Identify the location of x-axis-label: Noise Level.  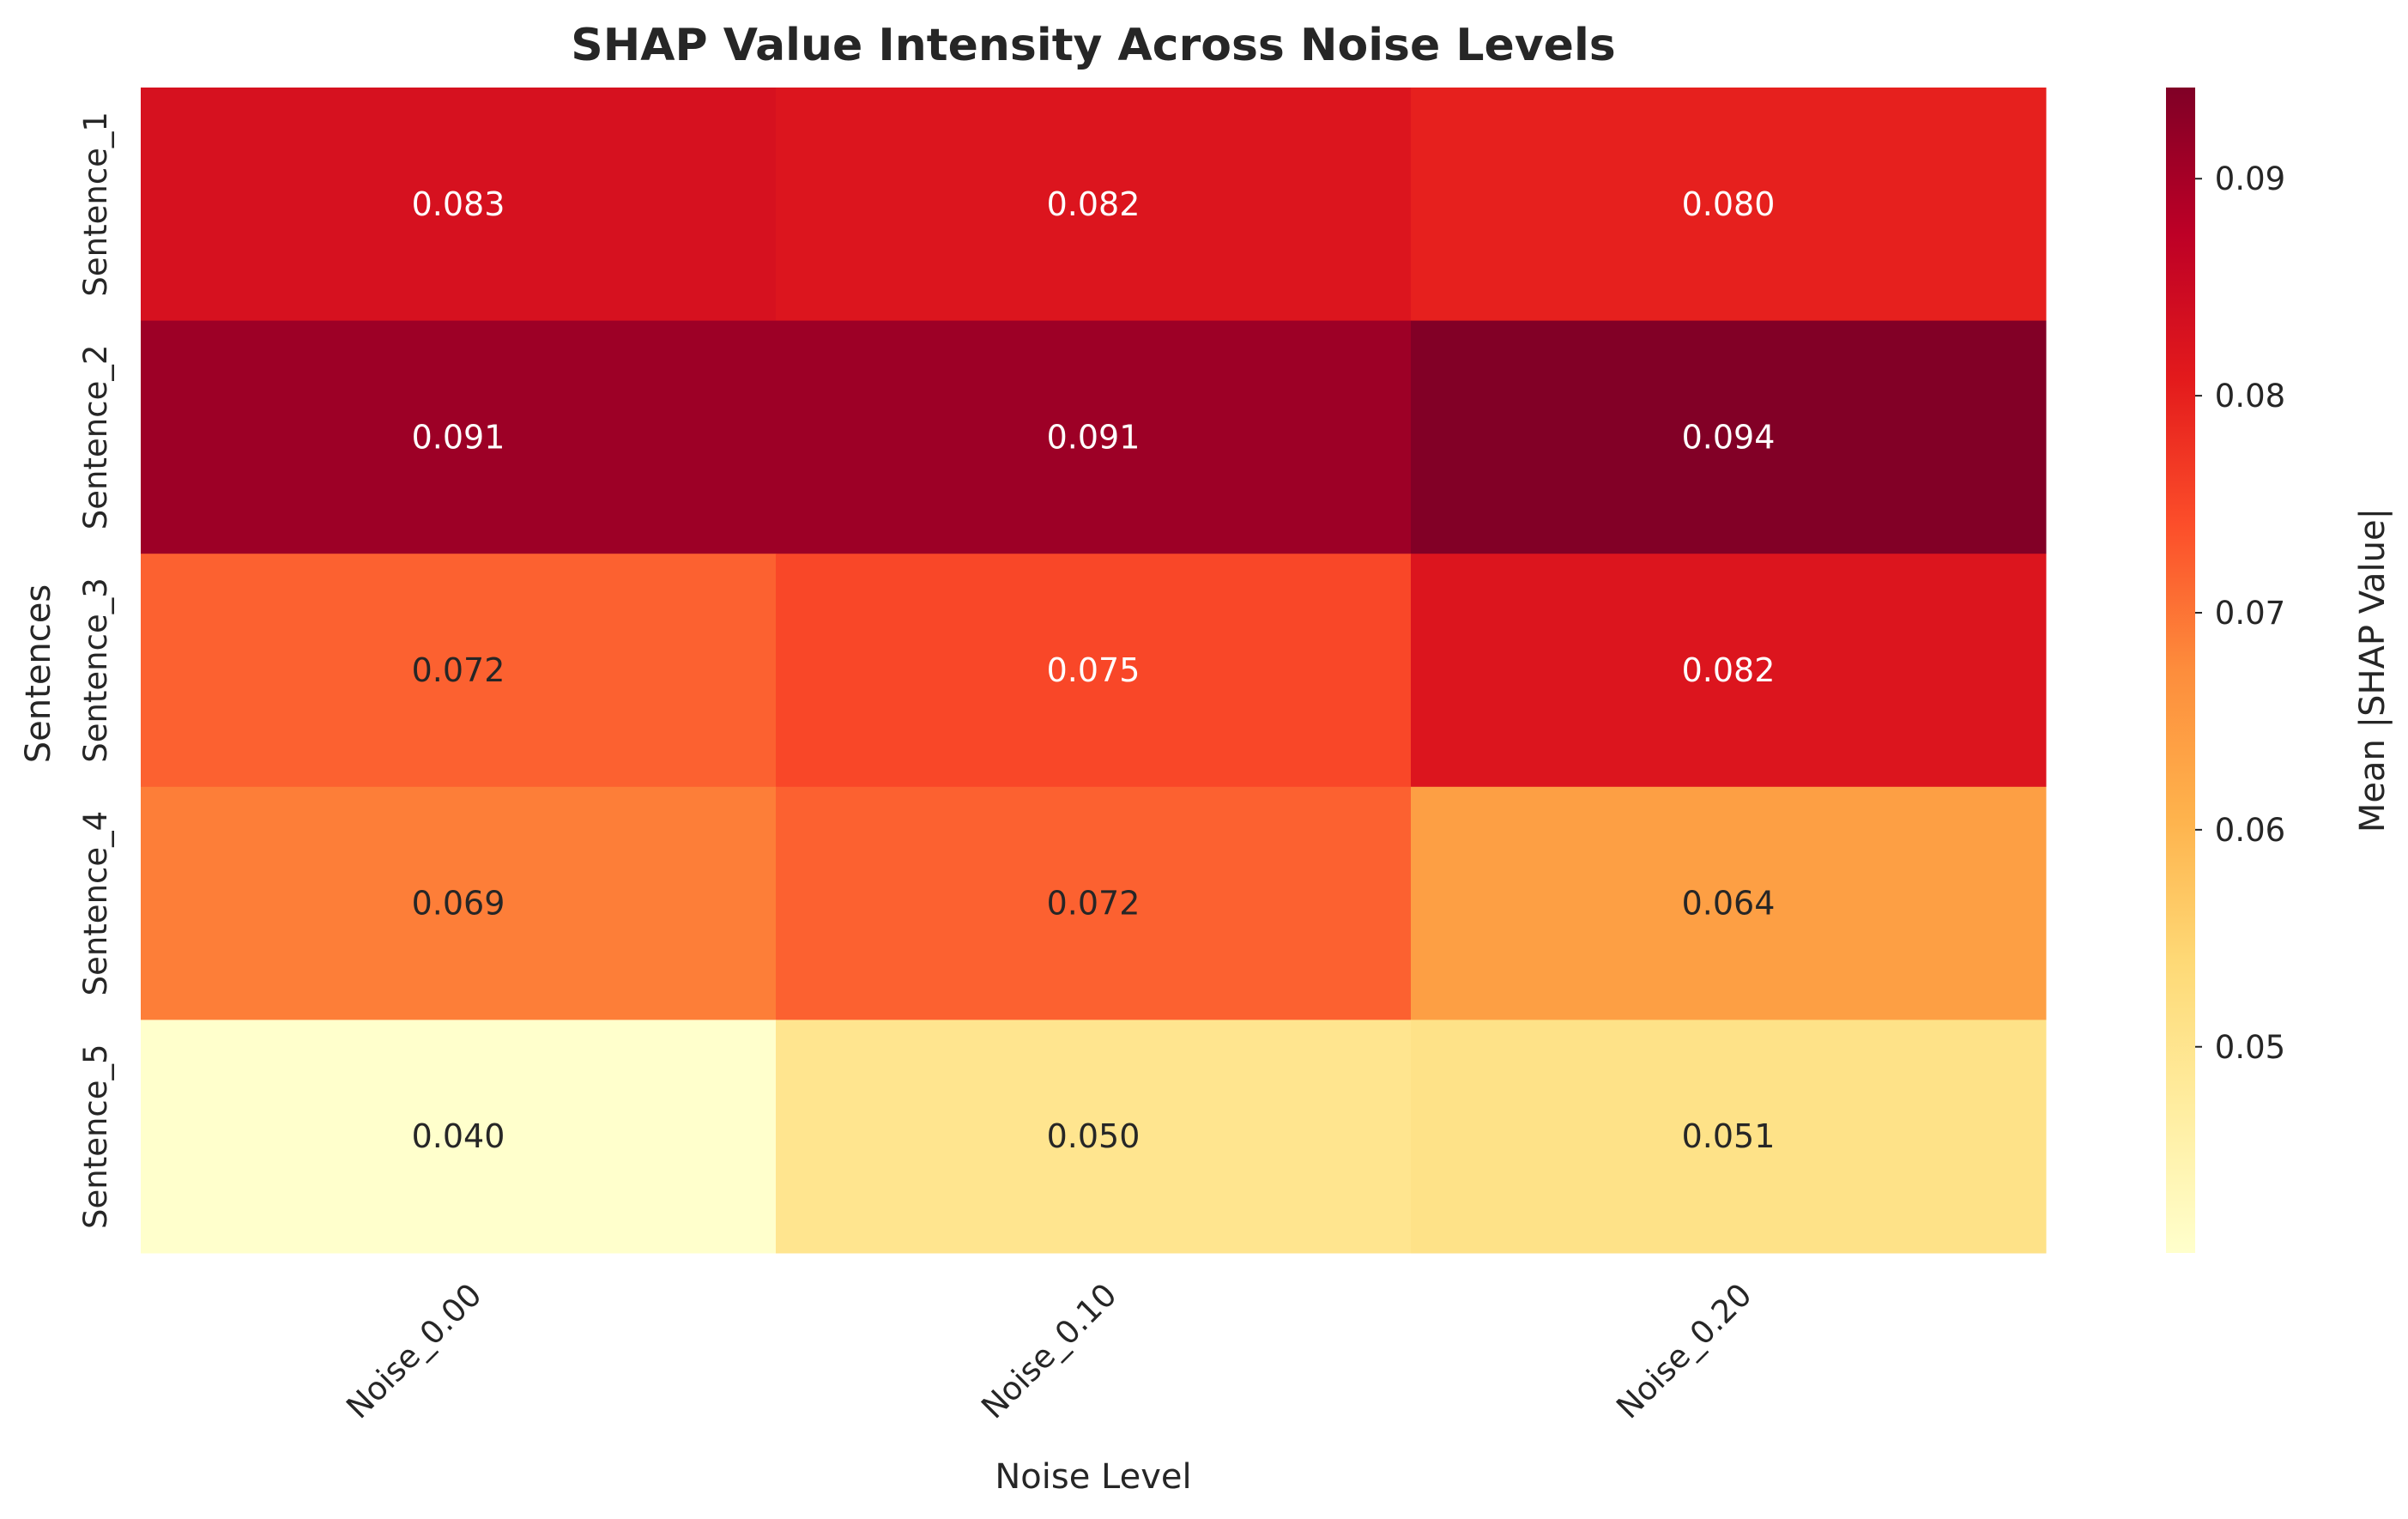
(1093, 1477).